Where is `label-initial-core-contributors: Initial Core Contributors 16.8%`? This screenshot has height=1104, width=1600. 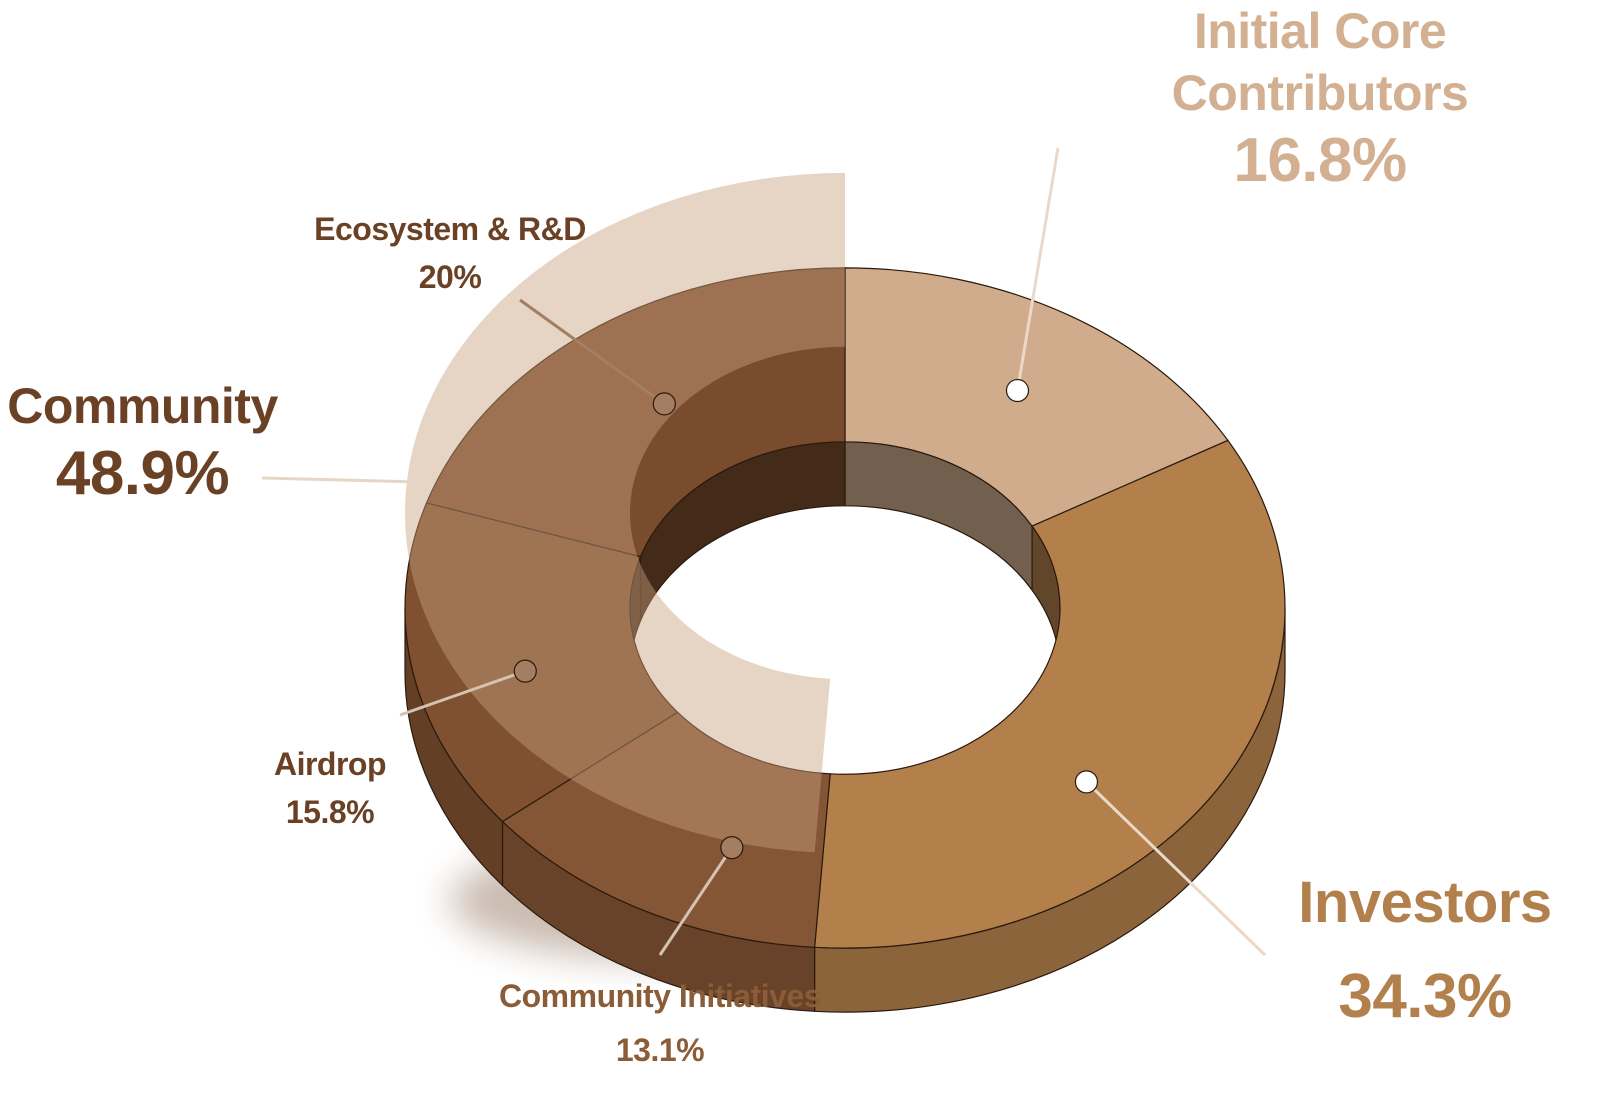 label-initial-core-contributors: Initial Core Contributors 16.8% is located at coordinates (1320, 99).